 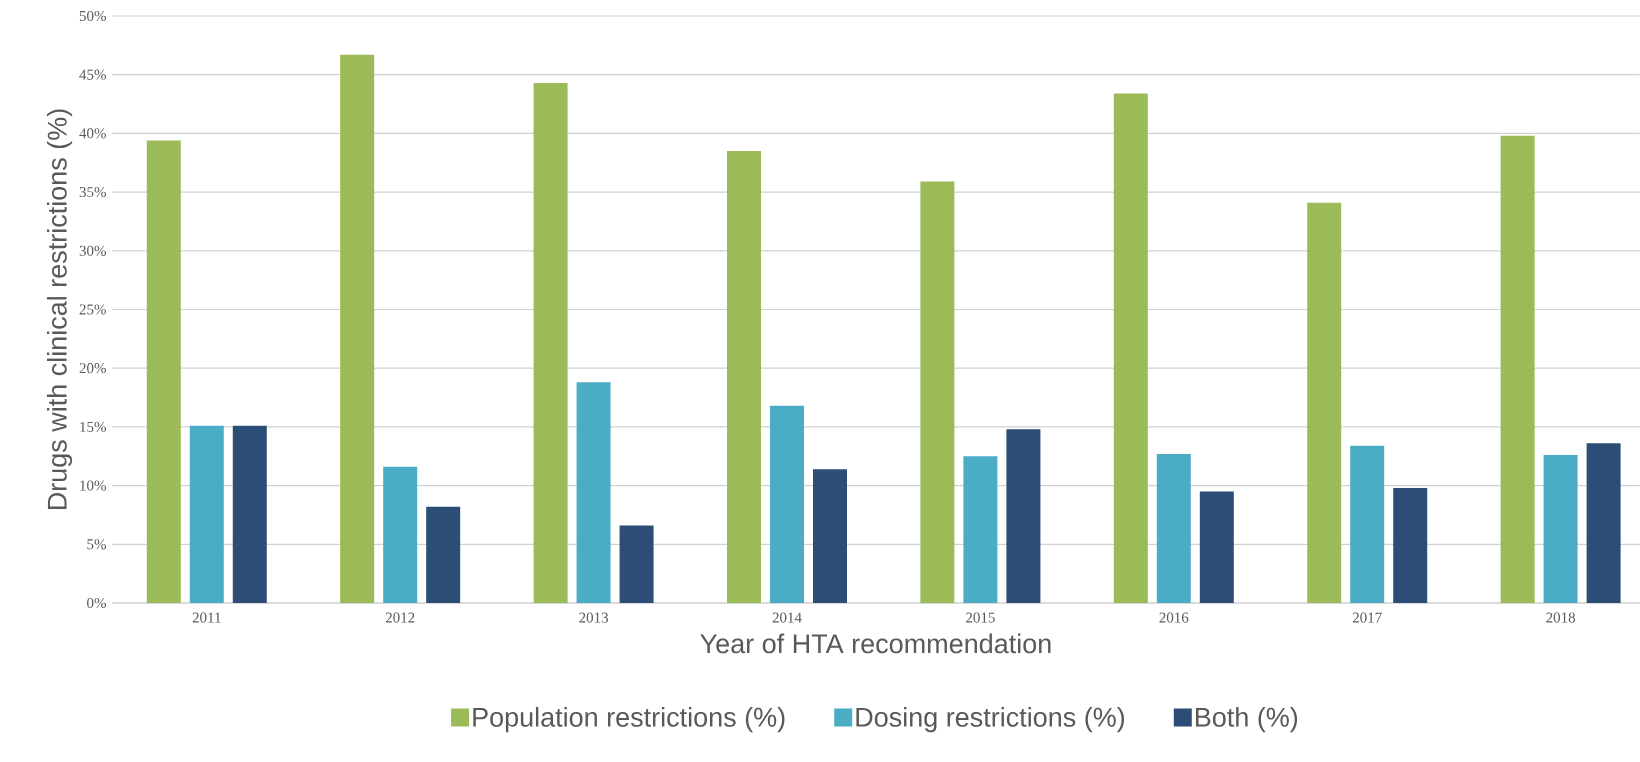 What do you see at coordinates (59, 309) in the screenshot?
I see `y-axis-title: Drugs with clinical restrictions (%)` at bounding box center [59, 309].